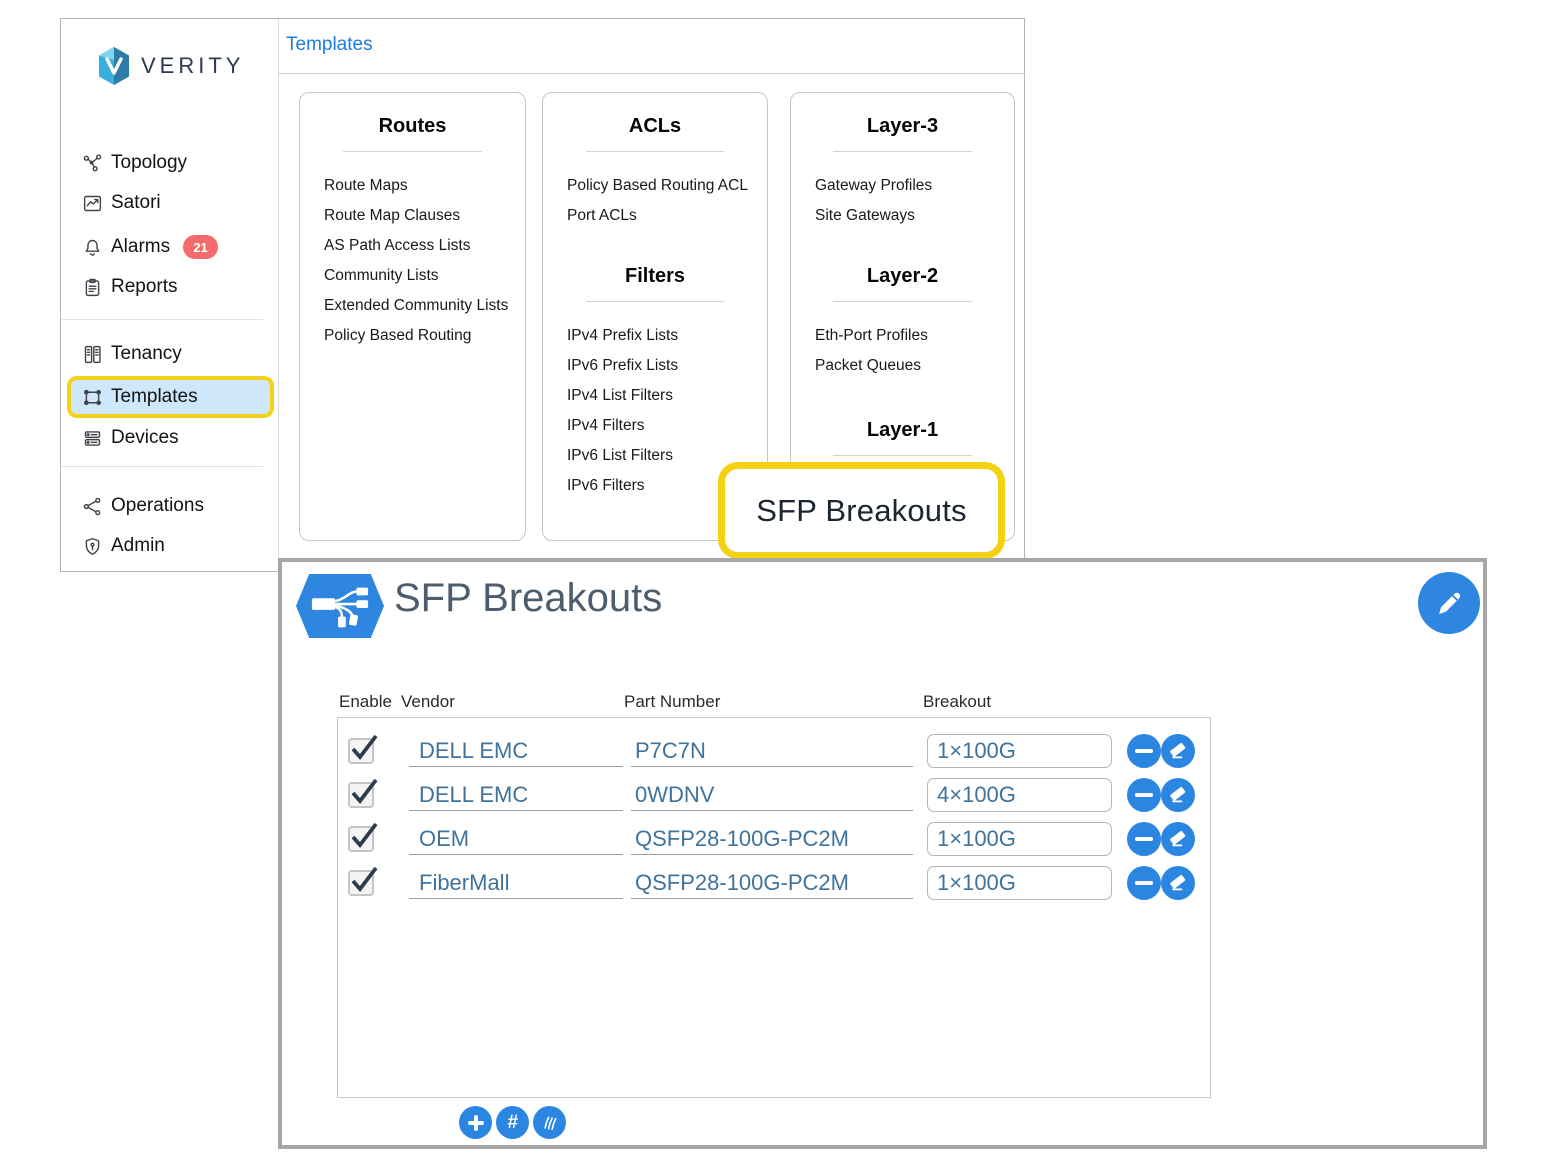 This screenshot has width=1543, height=1176. What do you see at coordinates (957, 701) in the screenshot?
I see `column-header-breakout: Breakout` at bounding box center [957, 701].